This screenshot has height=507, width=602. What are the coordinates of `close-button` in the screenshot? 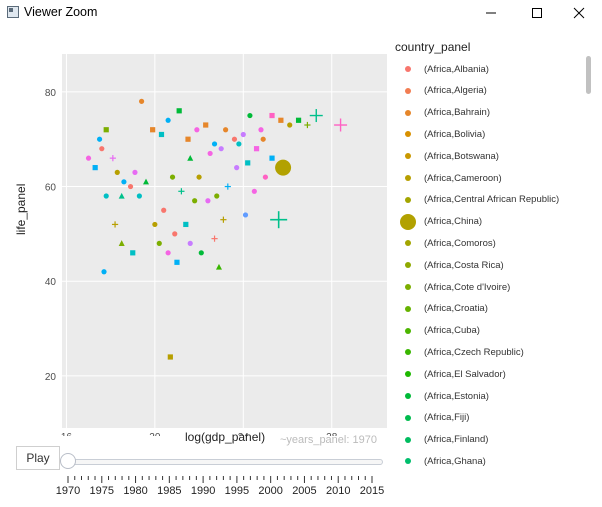 It's located at (579, 13).